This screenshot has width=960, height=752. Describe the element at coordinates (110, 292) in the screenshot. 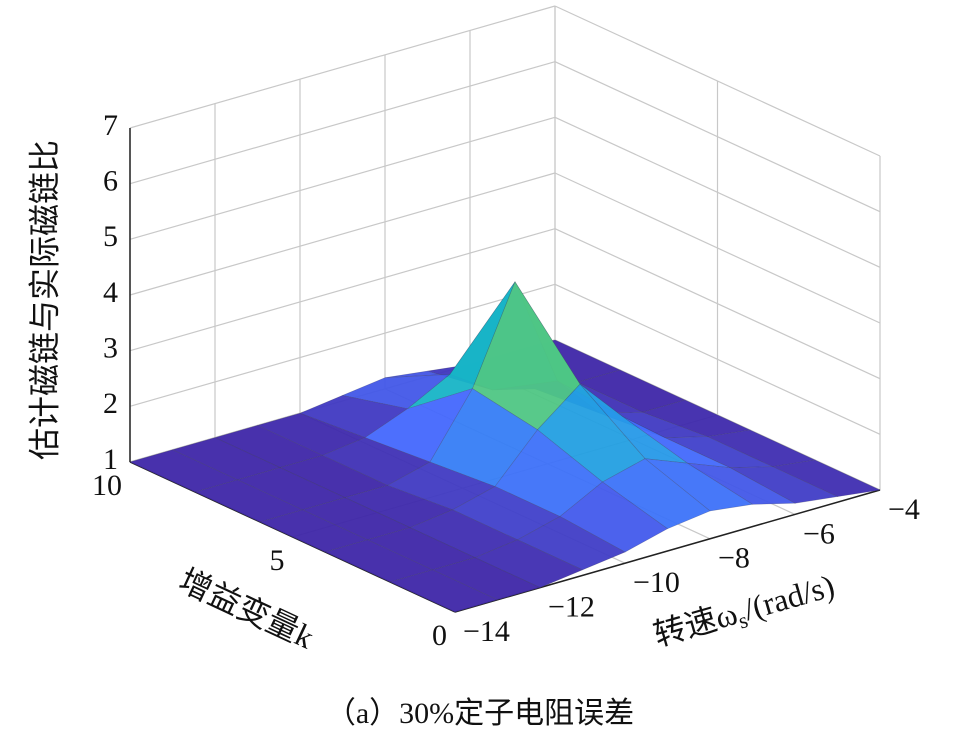

I see `z-tick-label: 4` at that location.